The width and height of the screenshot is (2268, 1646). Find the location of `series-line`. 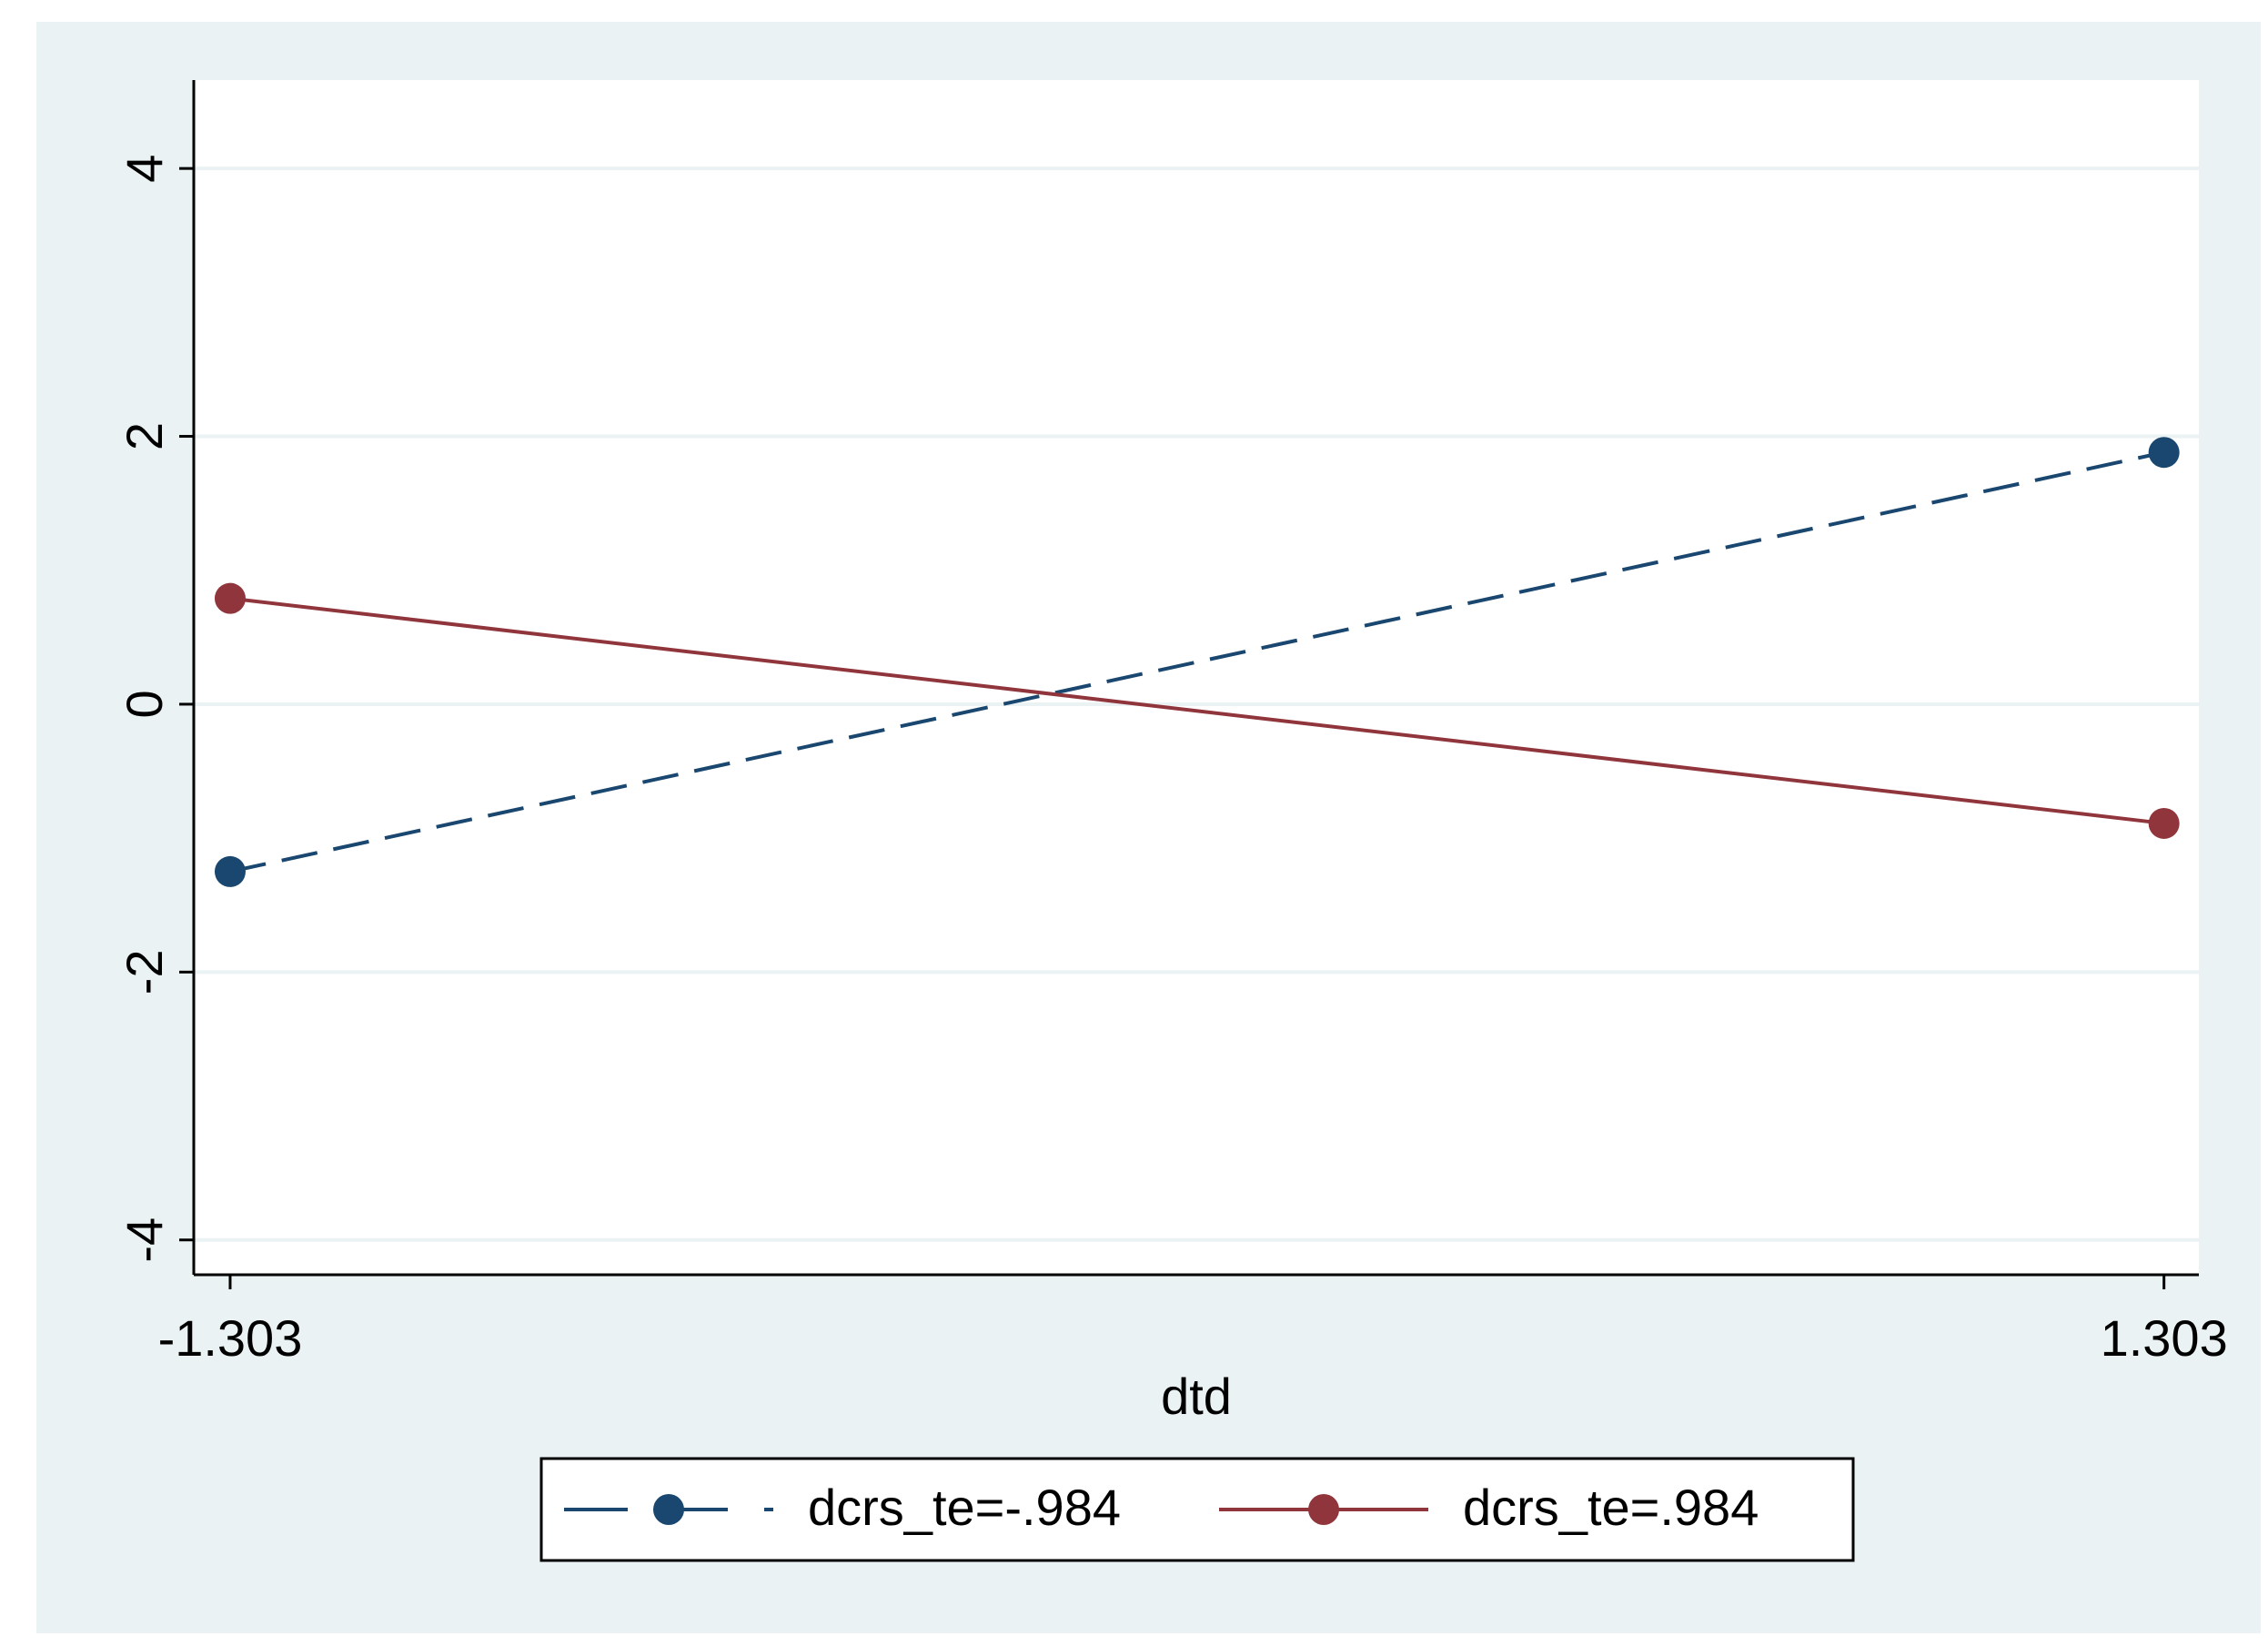

series-line is located at coordinates (1196, 710).